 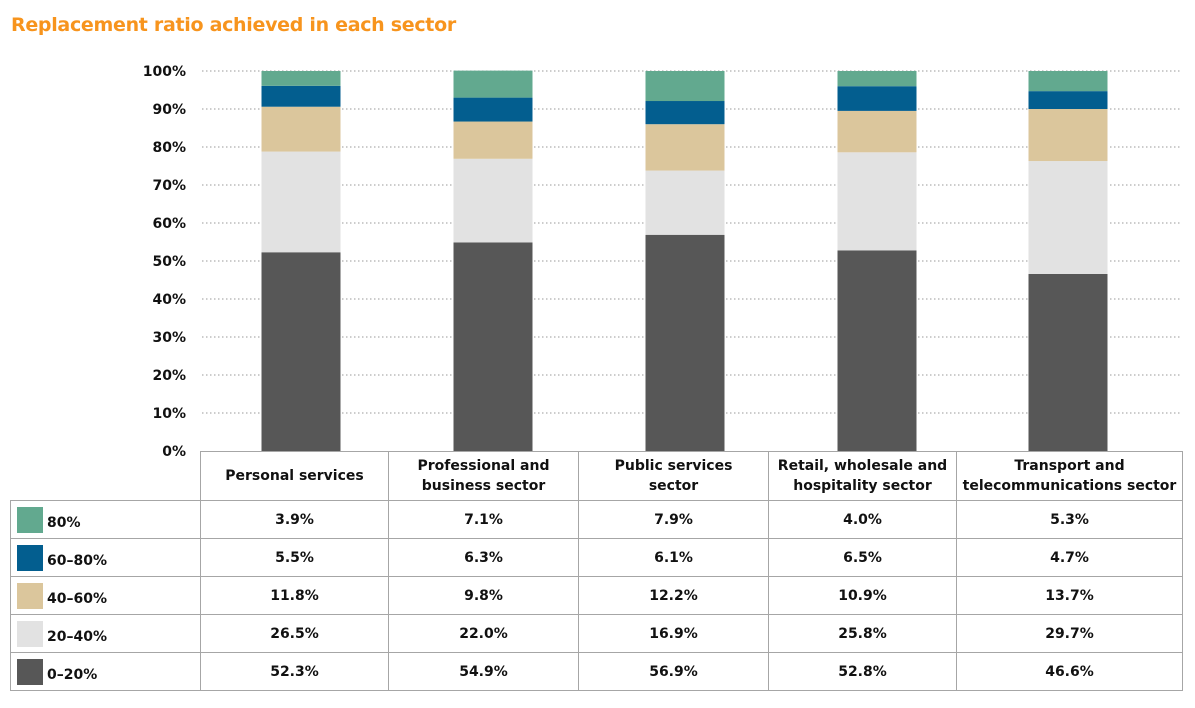 I want to click on y-tick-label: 10%, so click(x=169, y=414).